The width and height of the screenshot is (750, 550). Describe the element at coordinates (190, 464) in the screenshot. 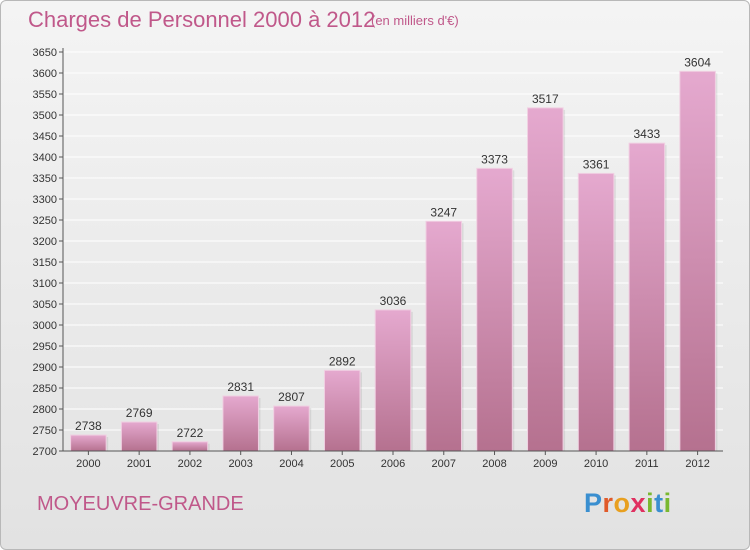

I see `x-tick-label: 2002` at that location.